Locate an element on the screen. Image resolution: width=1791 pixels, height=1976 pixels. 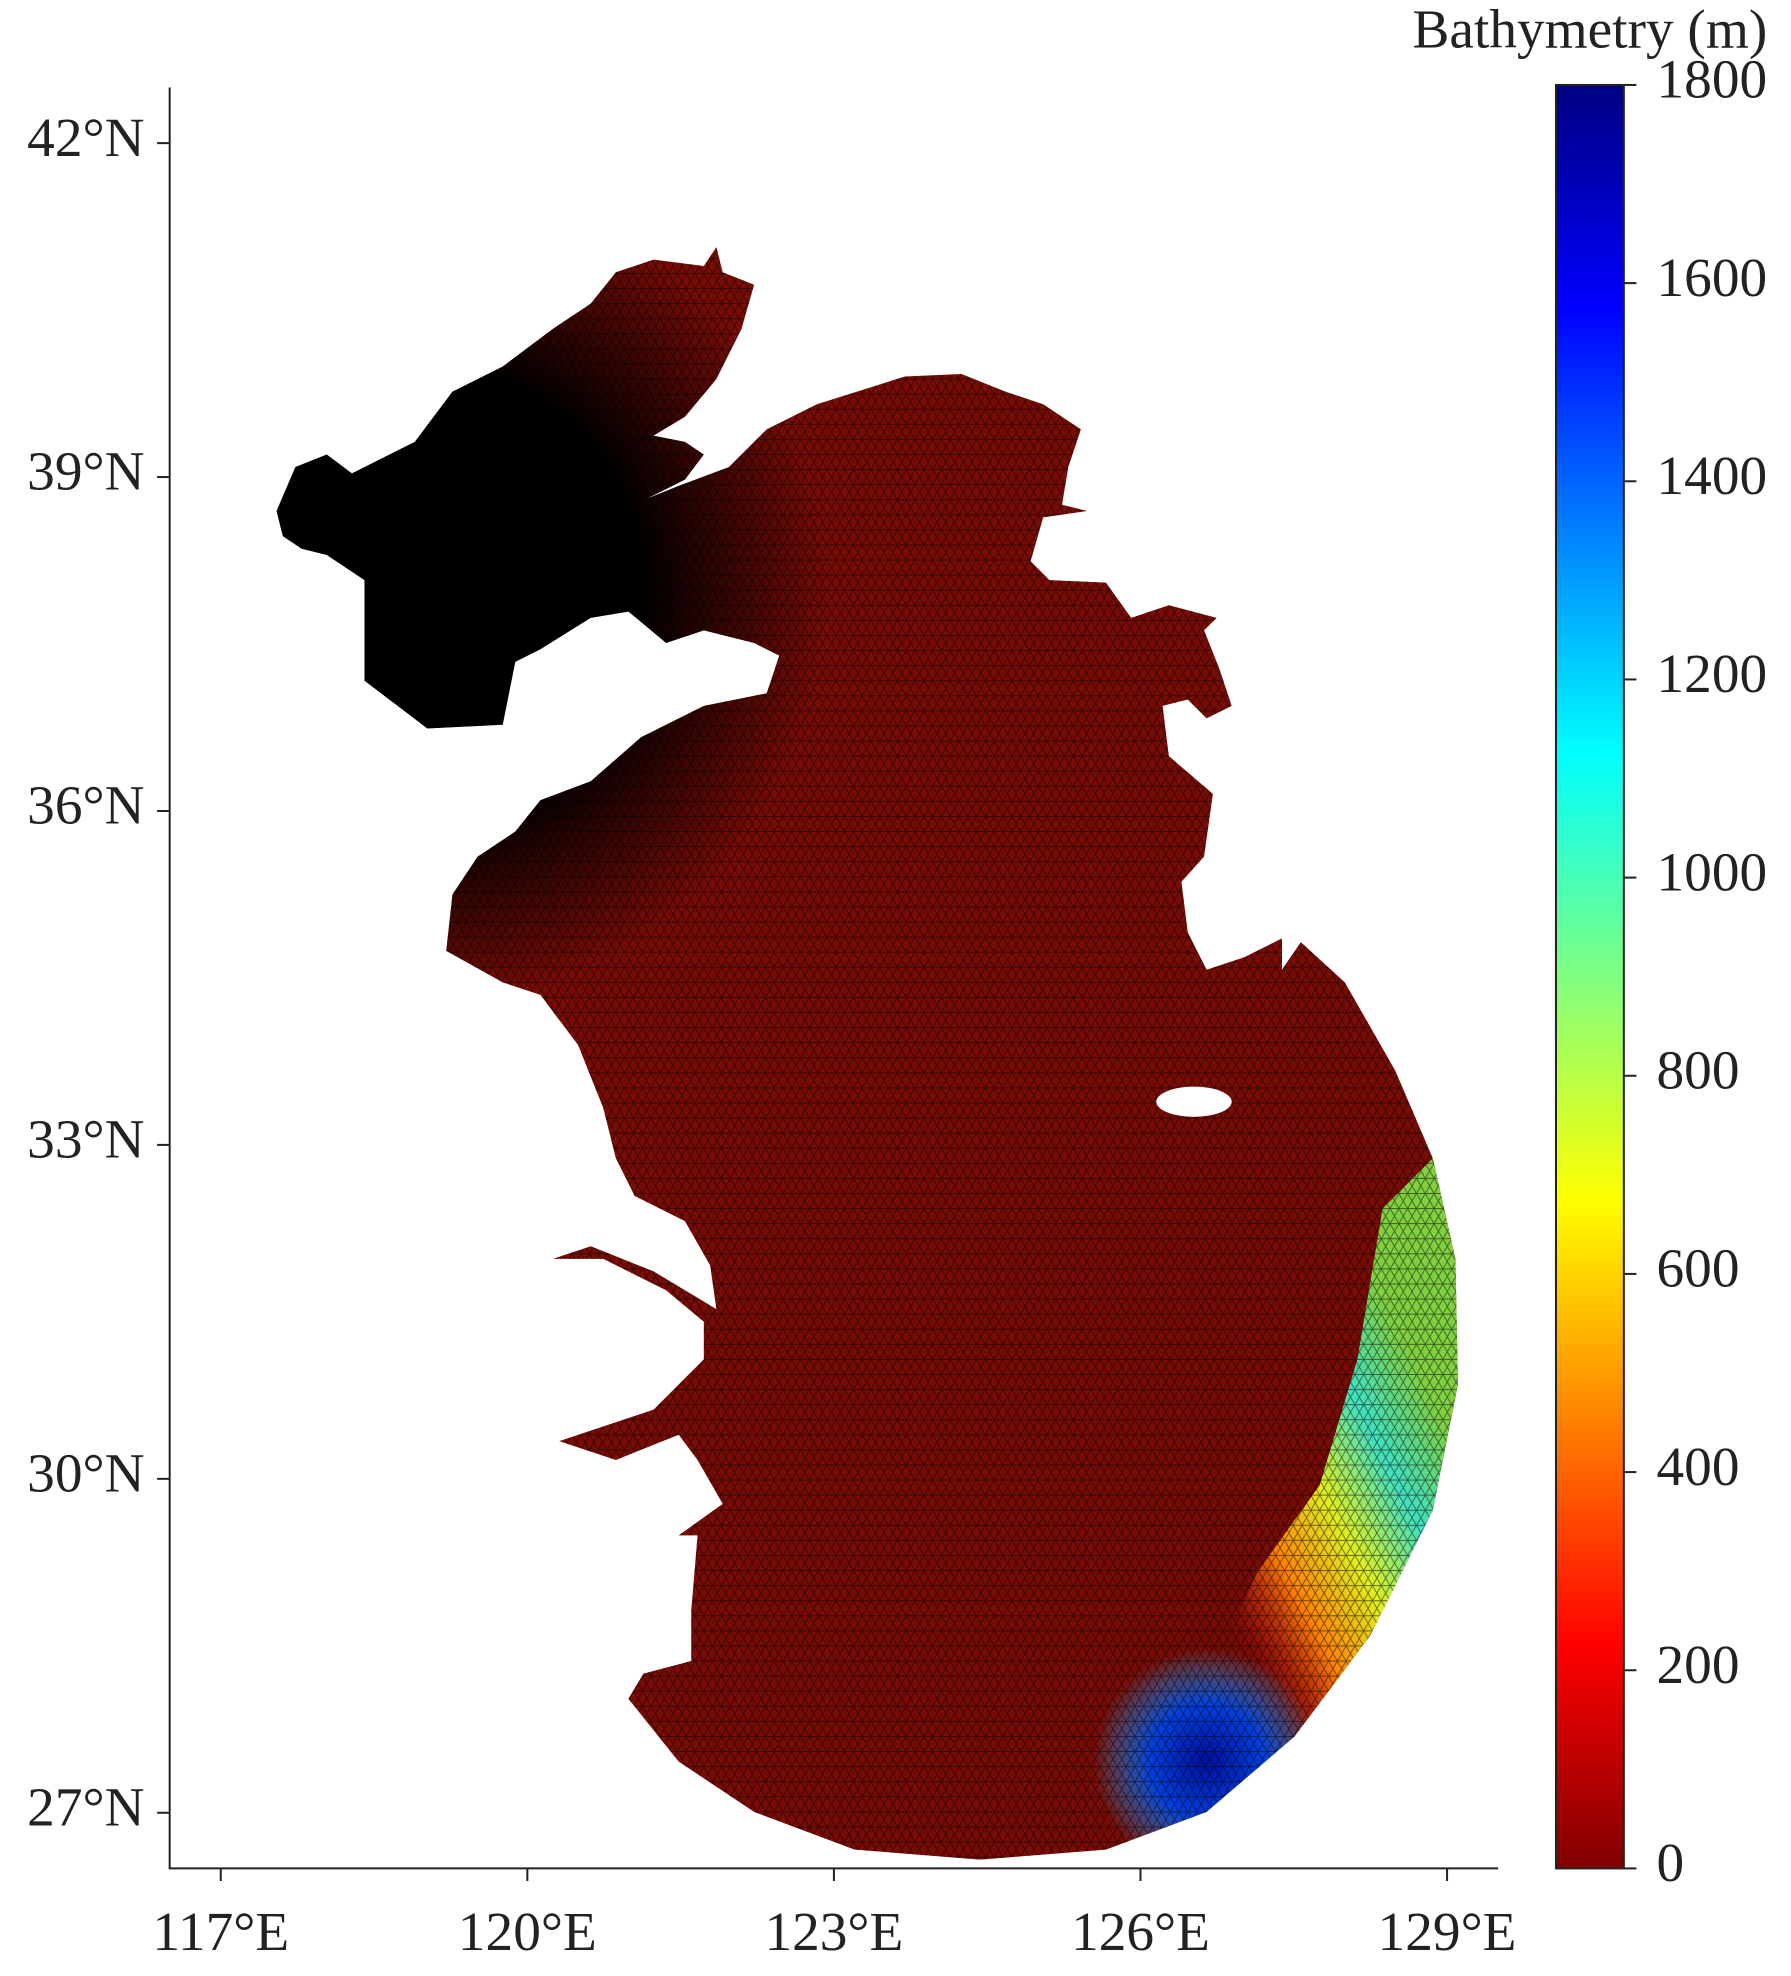
x-tick-label: 120°E is located at coordinates (527, 1931).